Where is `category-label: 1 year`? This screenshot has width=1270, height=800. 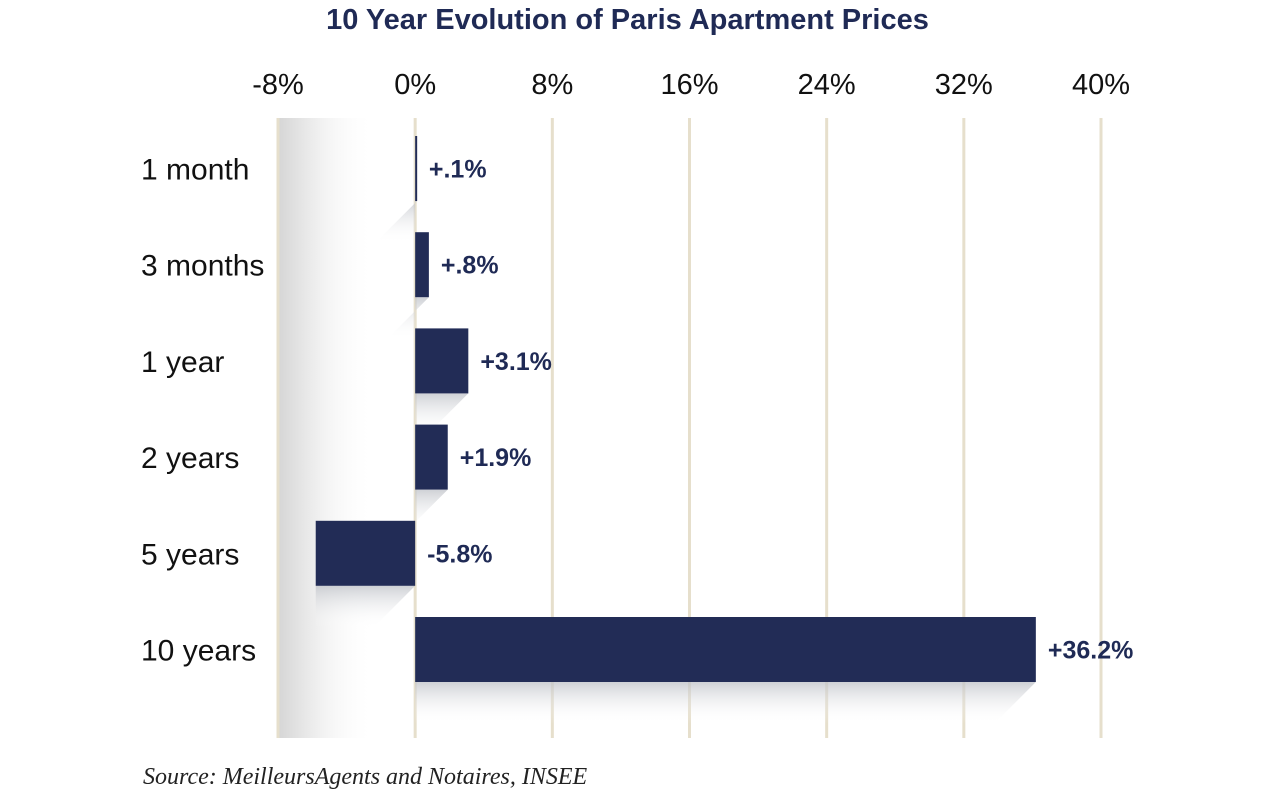 category-label: 1 year is located at coordinates (182, 362).